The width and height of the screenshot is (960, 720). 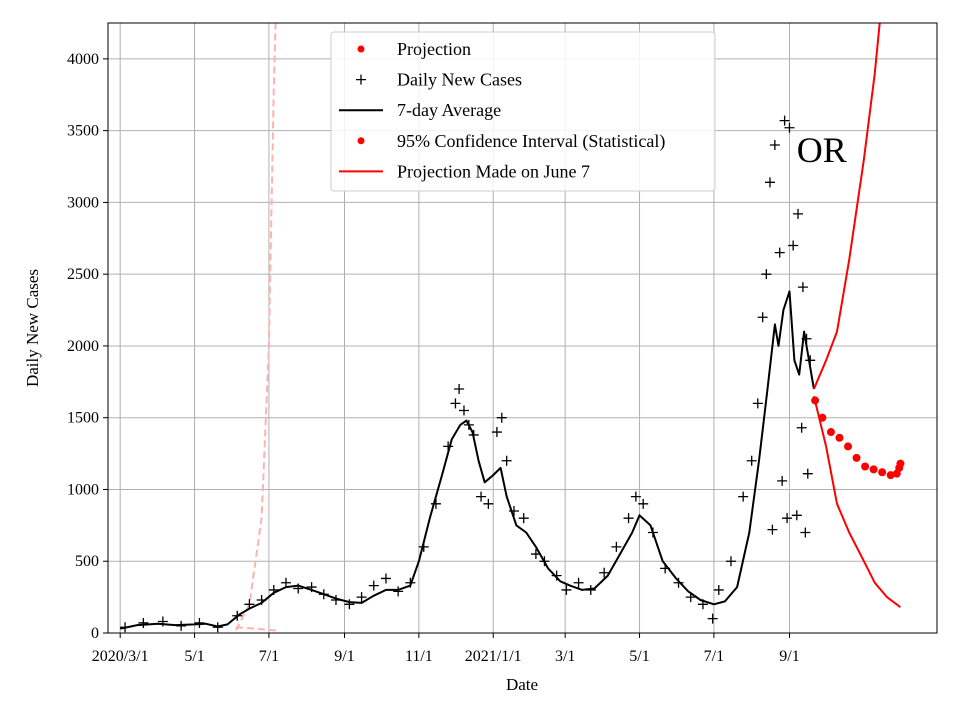 What do you see at coordinates (87, 561) in the screenshot?
I see `y-tick-label: 500` at bounding box center [87, 561].